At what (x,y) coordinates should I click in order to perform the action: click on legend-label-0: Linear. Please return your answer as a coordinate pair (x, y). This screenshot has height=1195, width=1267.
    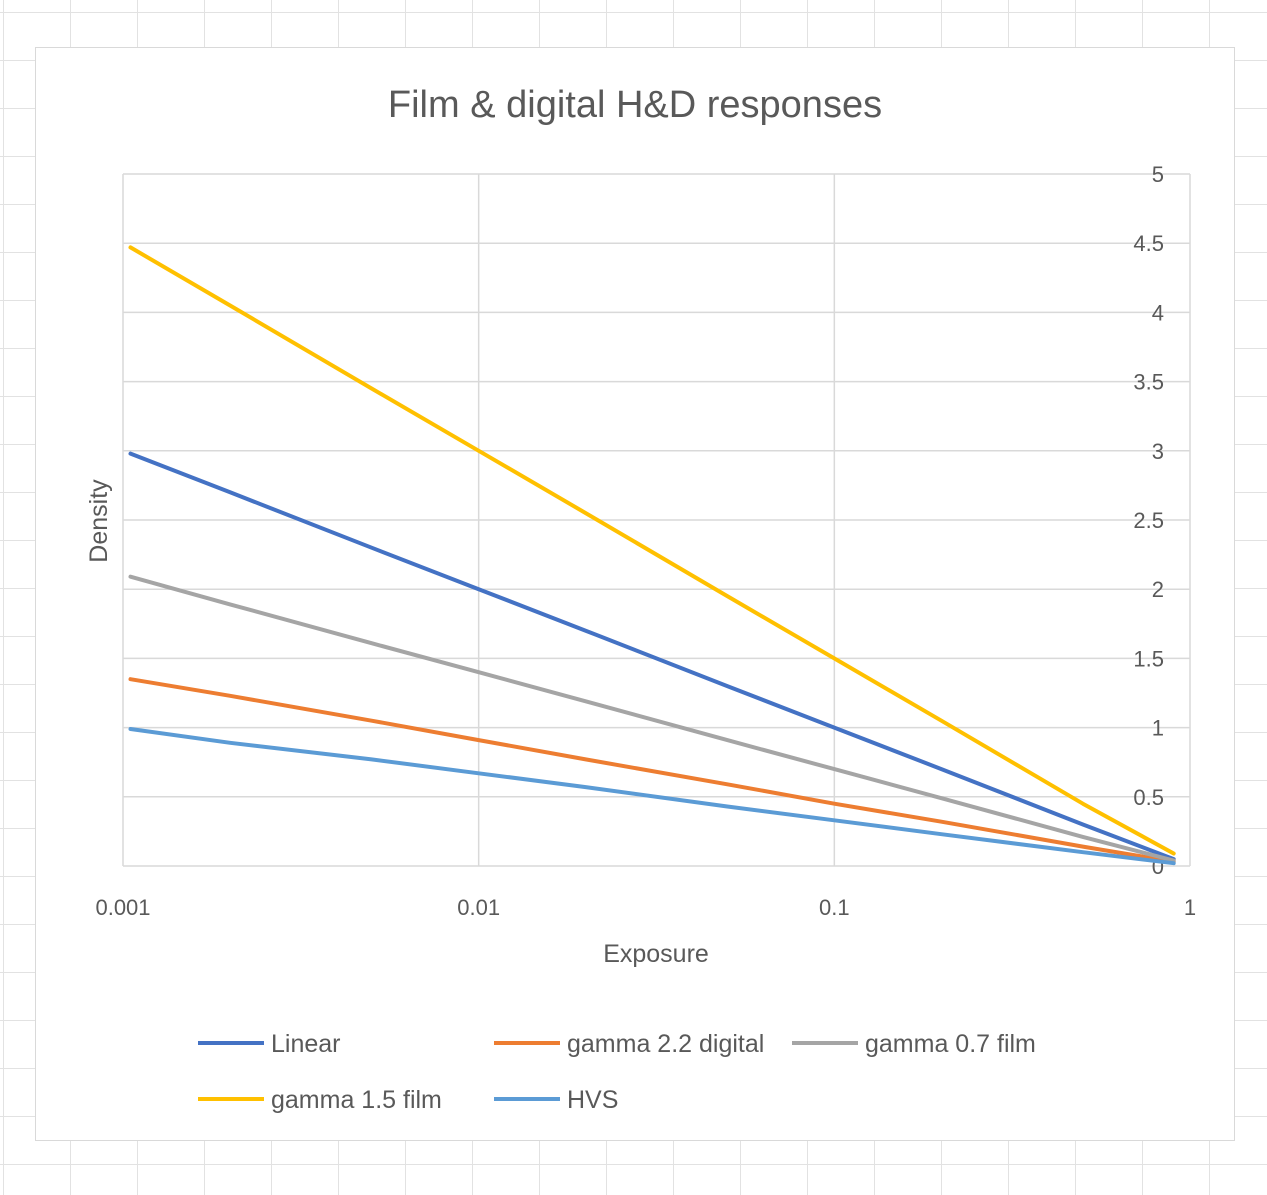
    Looking at the image, I should click on (306, 1044).